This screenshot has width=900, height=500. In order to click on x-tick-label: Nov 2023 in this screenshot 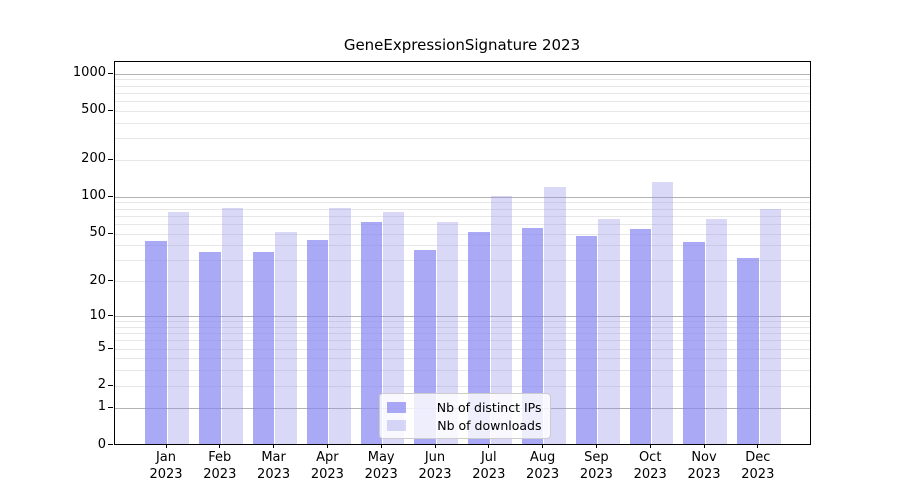, I will do `click(704, 466)`.